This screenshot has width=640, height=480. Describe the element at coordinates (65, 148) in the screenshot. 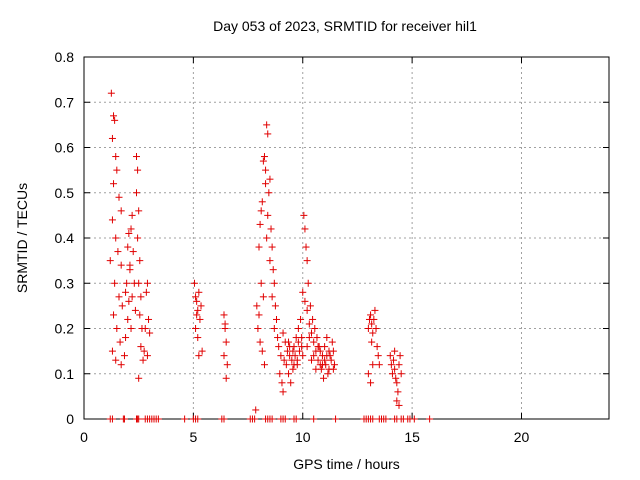

I see `y-tick-label: 0.6` at that location.